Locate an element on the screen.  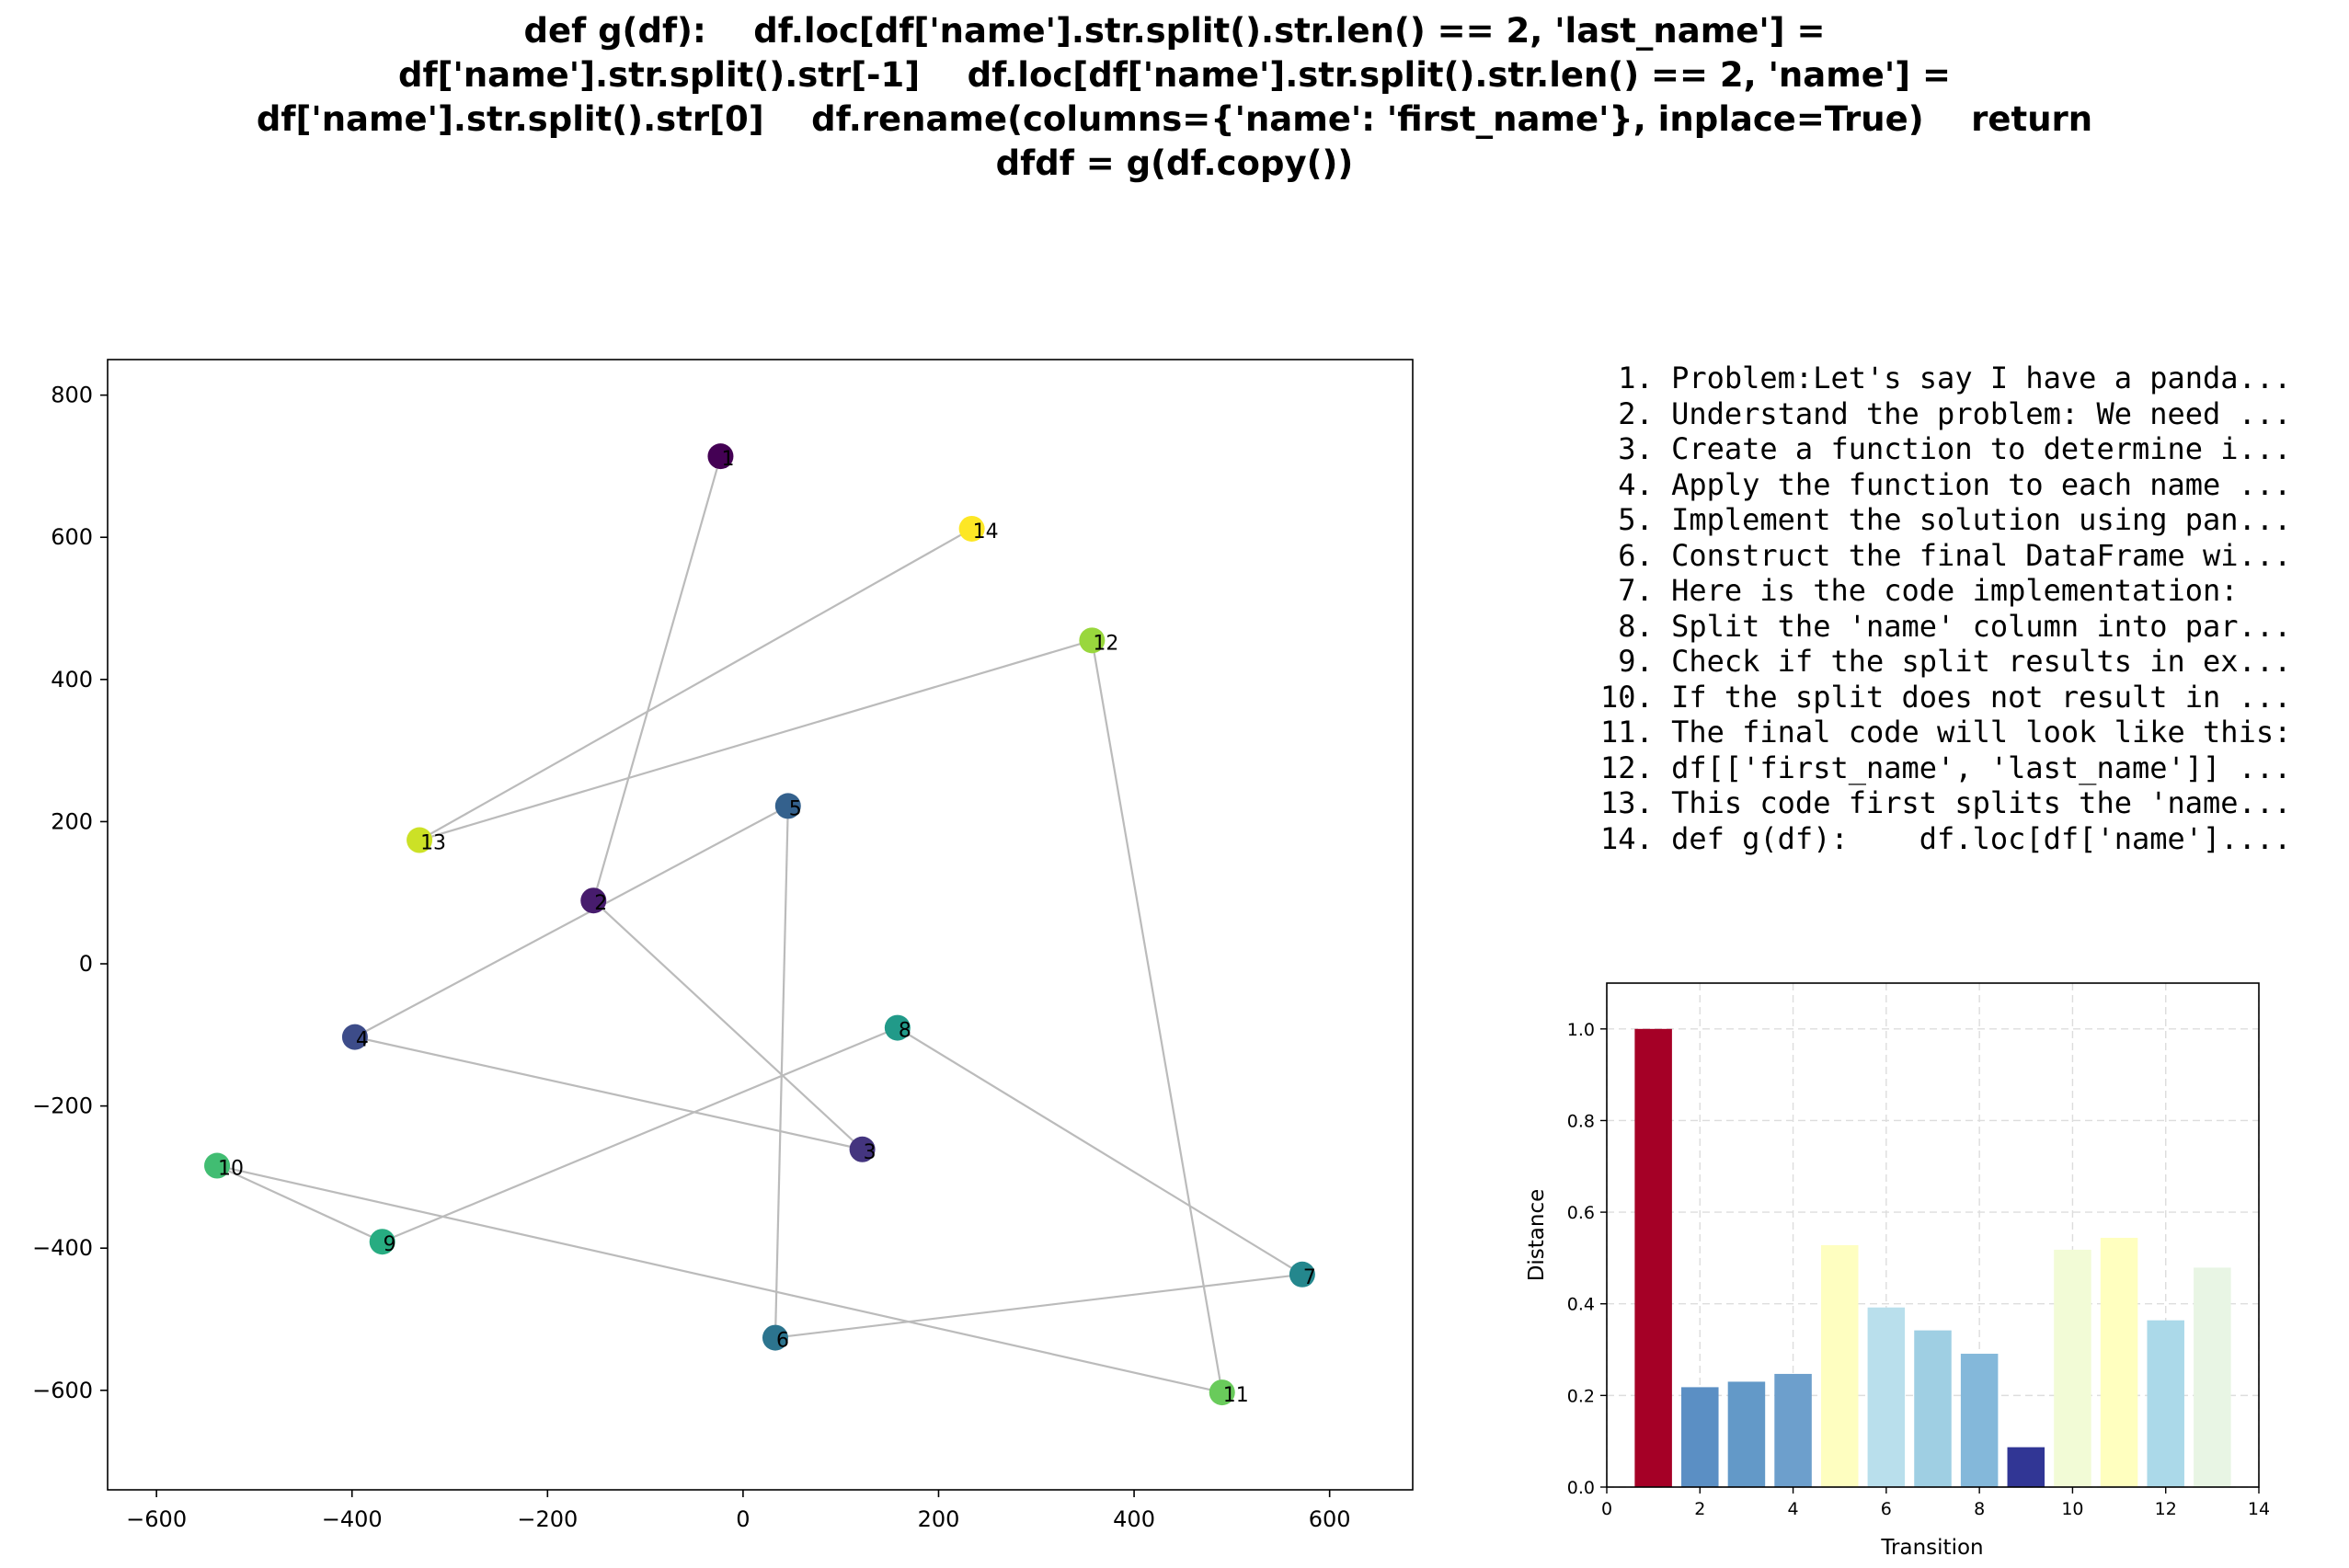
point-label: 5 is located at coordinates (795, 808).